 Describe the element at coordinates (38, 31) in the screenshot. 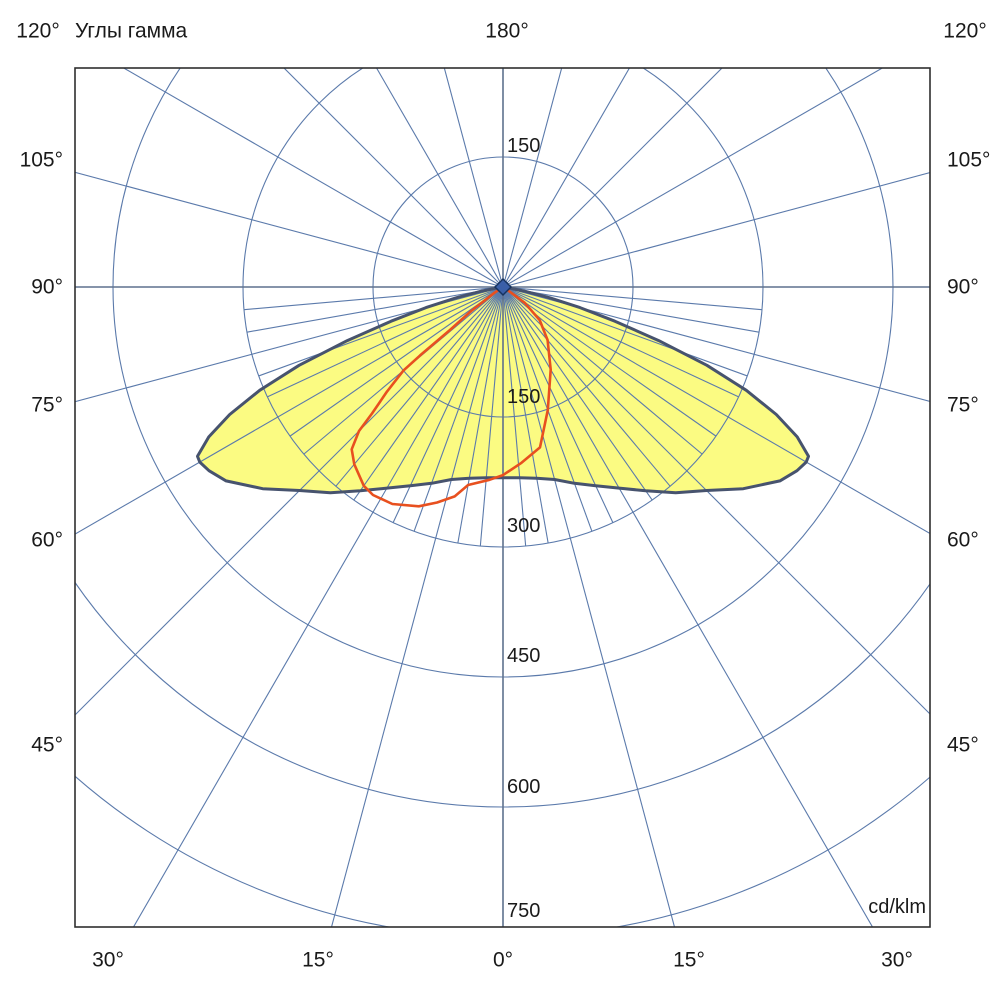

I see `corner-angle-label-top-left: 120°` at that location.